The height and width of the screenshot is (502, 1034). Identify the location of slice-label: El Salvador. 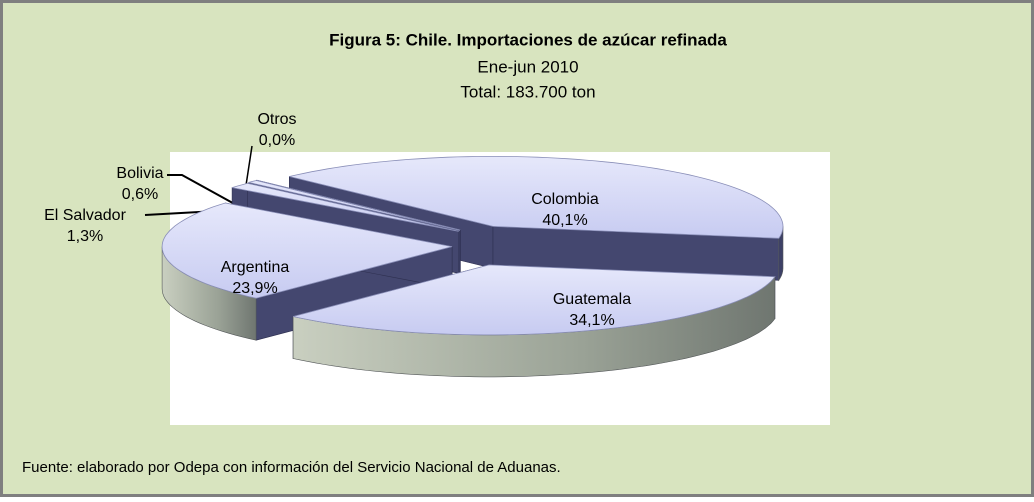
(85, 215).